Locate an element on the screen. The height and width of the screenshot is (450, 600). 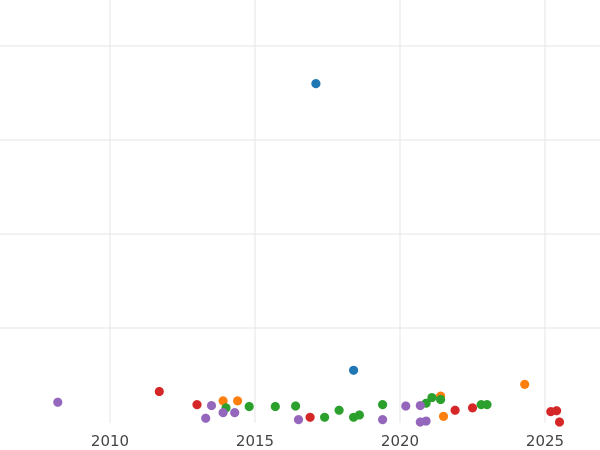
x-tick-label: 2010 is located at coordinates (110, 441).